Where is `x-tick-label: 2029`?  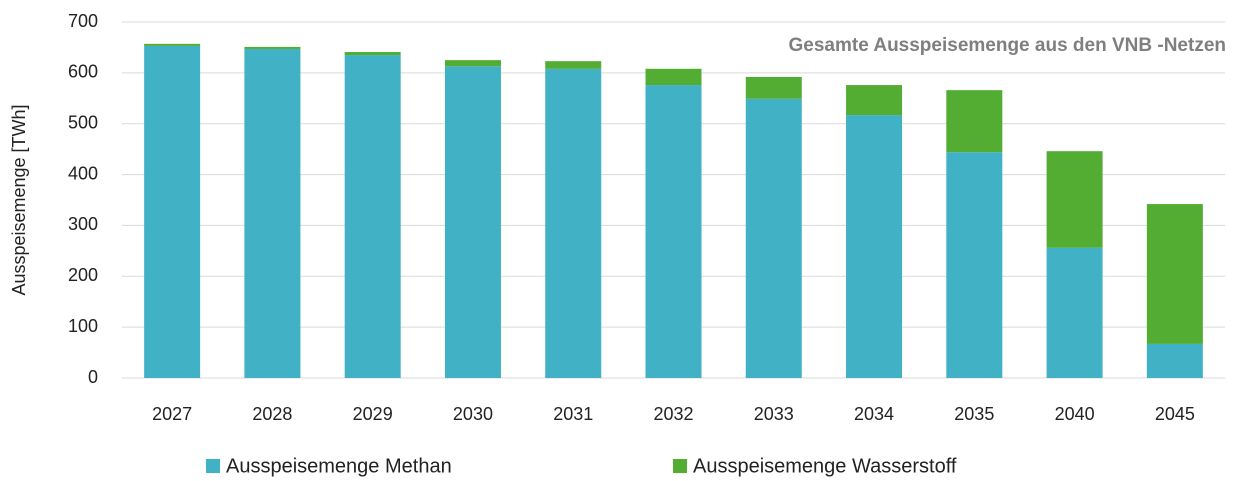
x-tick-label: 2029 is located at coordinates (373, 414).